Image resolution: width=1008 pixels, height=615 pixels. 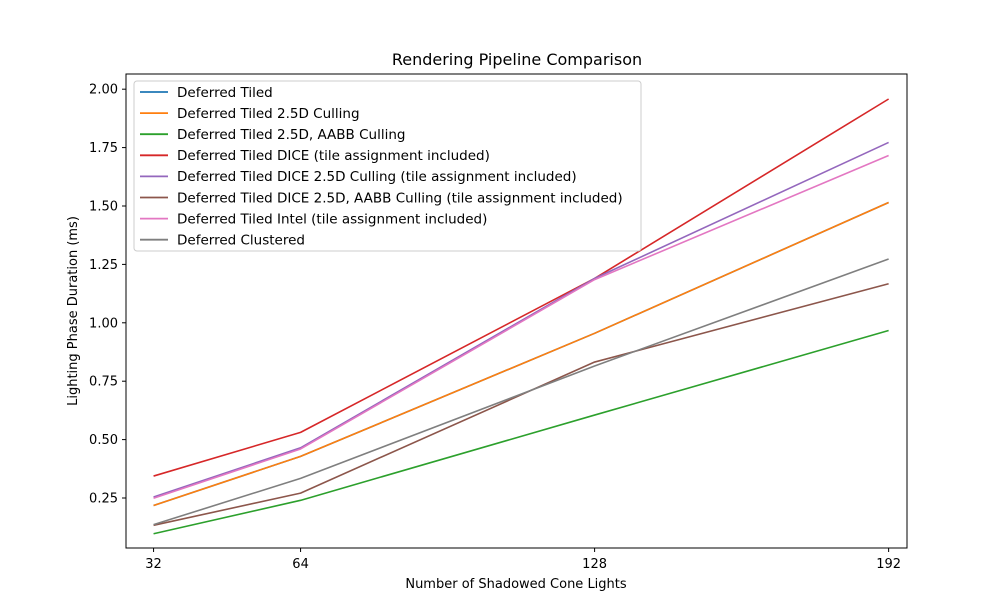 What do you see at coordinates (594, 564) in the screenshot?
I see `x-tick-label: 128` at bounding box center [594, 564].